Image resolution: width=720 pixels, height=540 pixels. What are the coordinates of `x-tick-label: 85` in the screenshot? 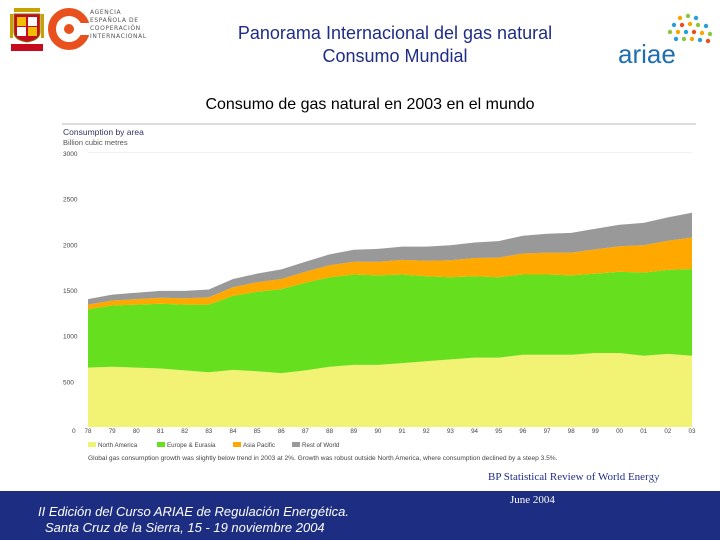 It's located at (257, 431).